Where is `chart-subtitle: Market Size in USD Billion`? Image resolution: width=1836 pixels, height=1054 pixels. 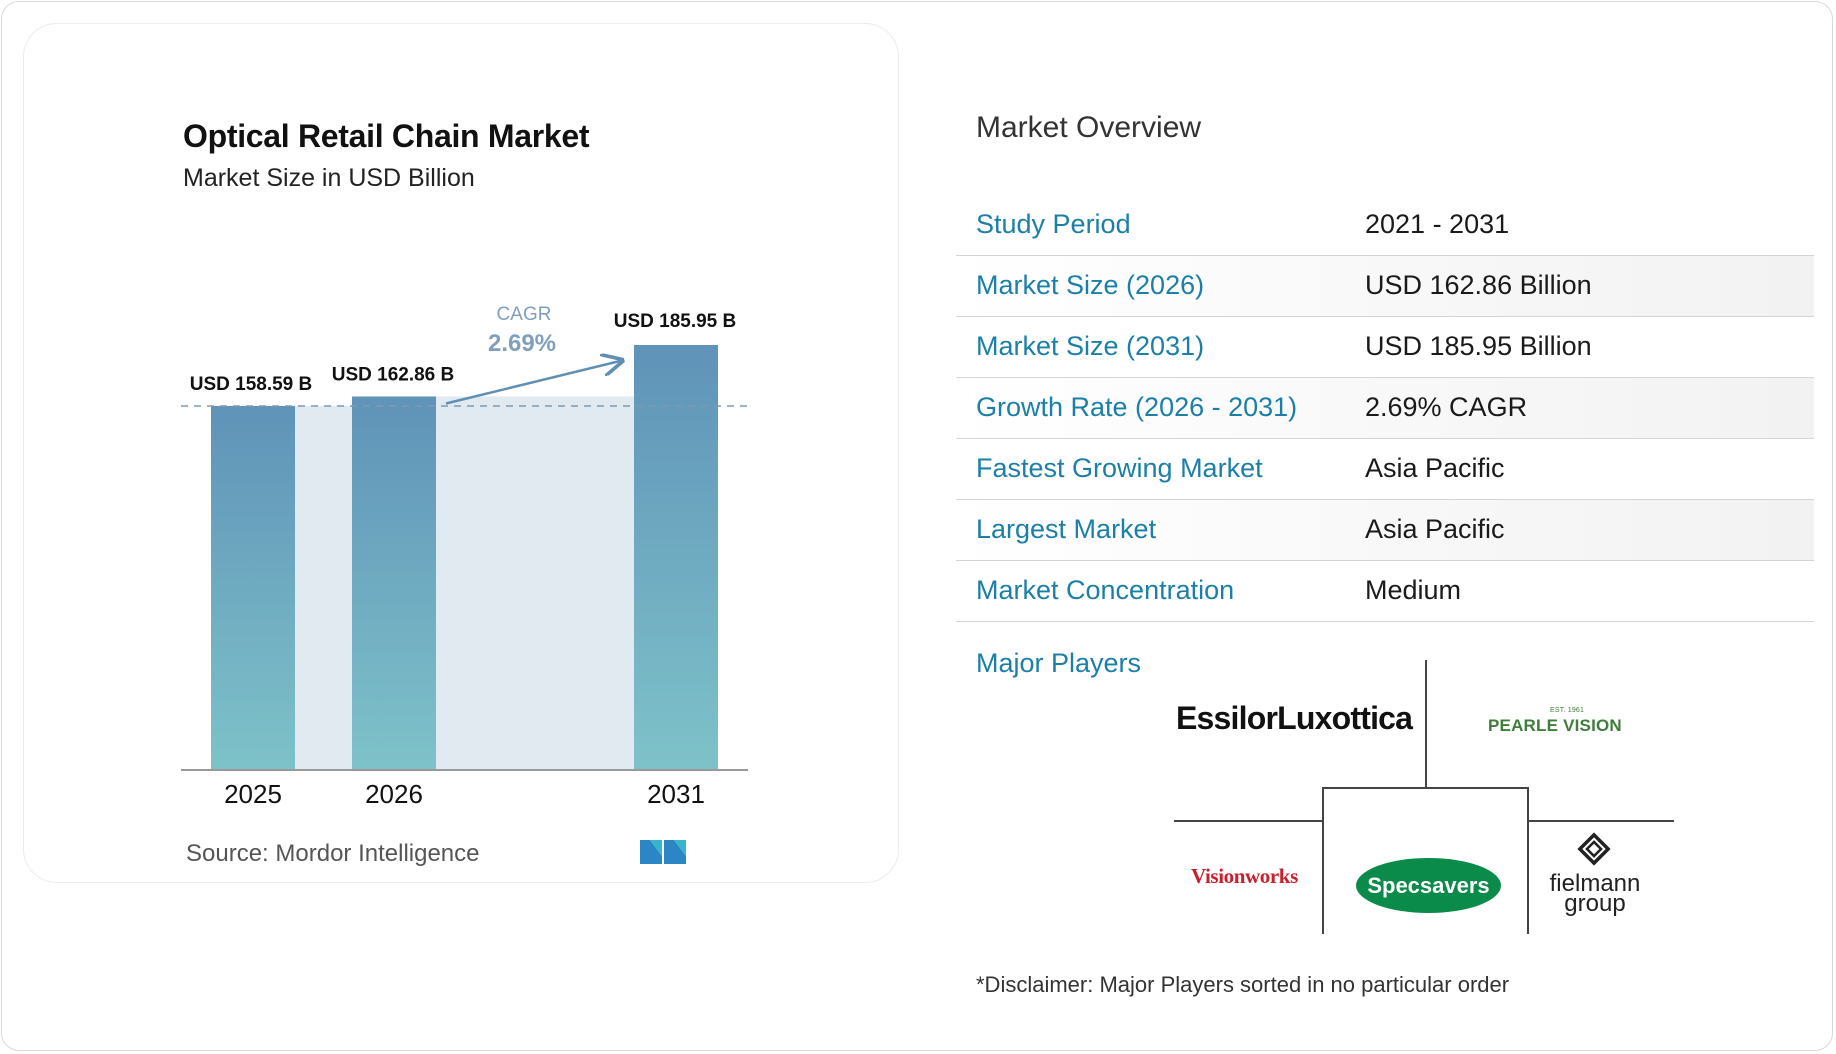 chart-subtitle: Market Size in USD Billion is located at coordinates (329, 178).